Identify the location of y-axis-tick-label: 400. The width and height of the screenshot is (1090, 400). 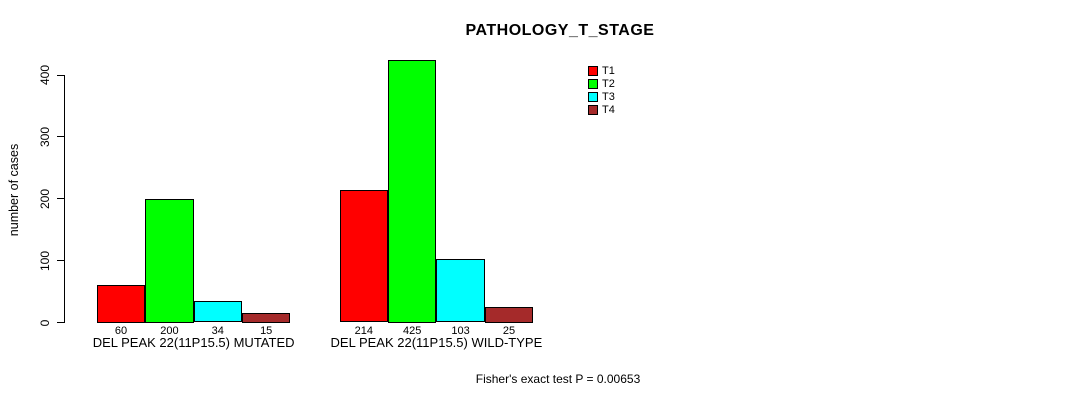
(45, 75).